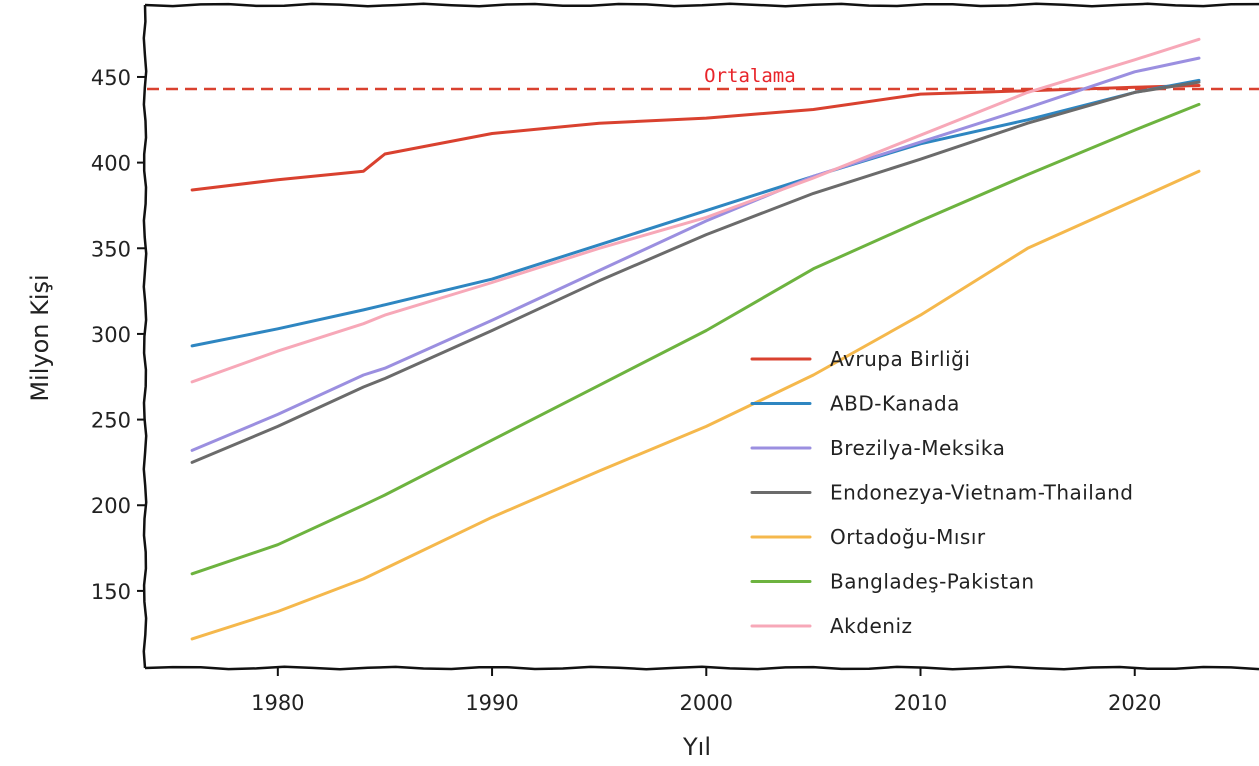  I want to click on reference-line-label: Ortalama, so click(750, 76).